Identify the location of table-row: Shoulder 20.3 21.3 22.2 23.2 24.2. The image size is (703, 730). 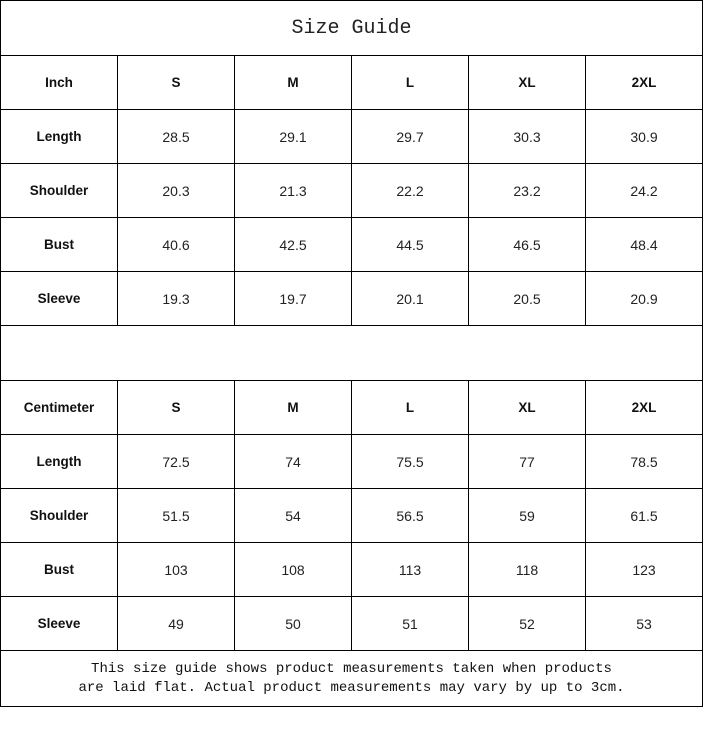
(351, 190).